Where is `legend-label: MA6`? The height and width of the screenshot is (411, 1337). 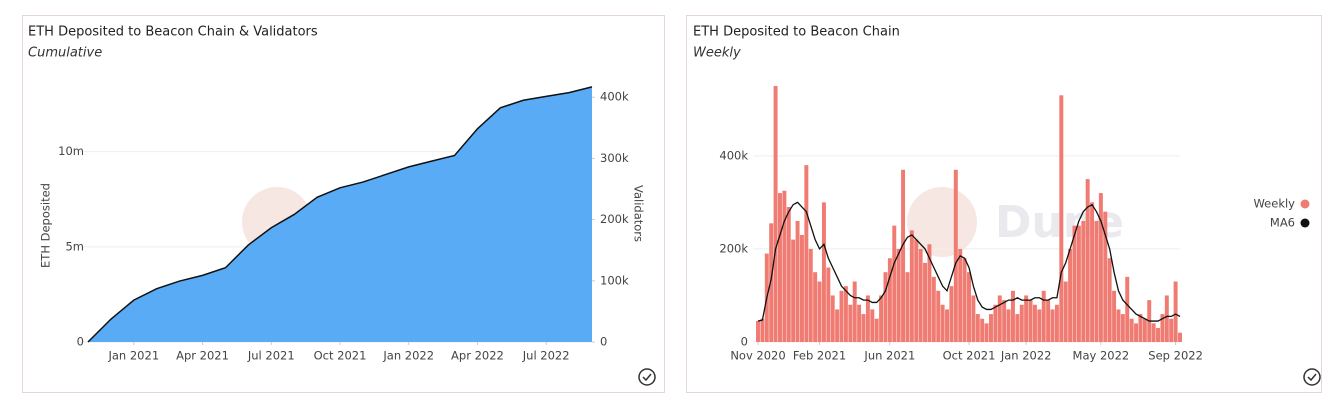
legend-label: MA6 is located at coordinates (1282, 223).